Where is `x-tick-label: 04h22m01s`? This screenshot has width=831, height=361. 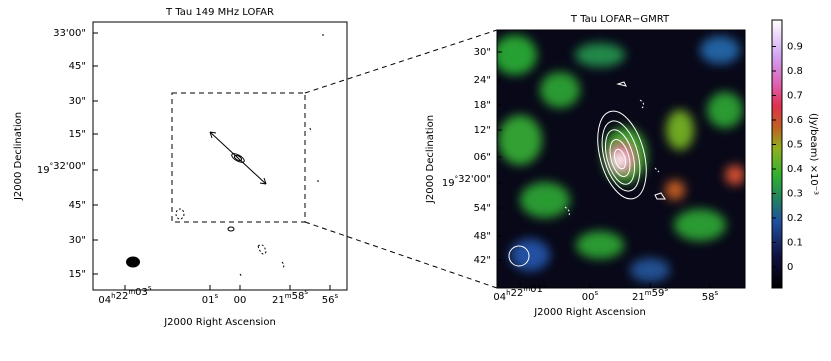 x-tick-label: 04h22m01s is located at coordinates (520, 292).